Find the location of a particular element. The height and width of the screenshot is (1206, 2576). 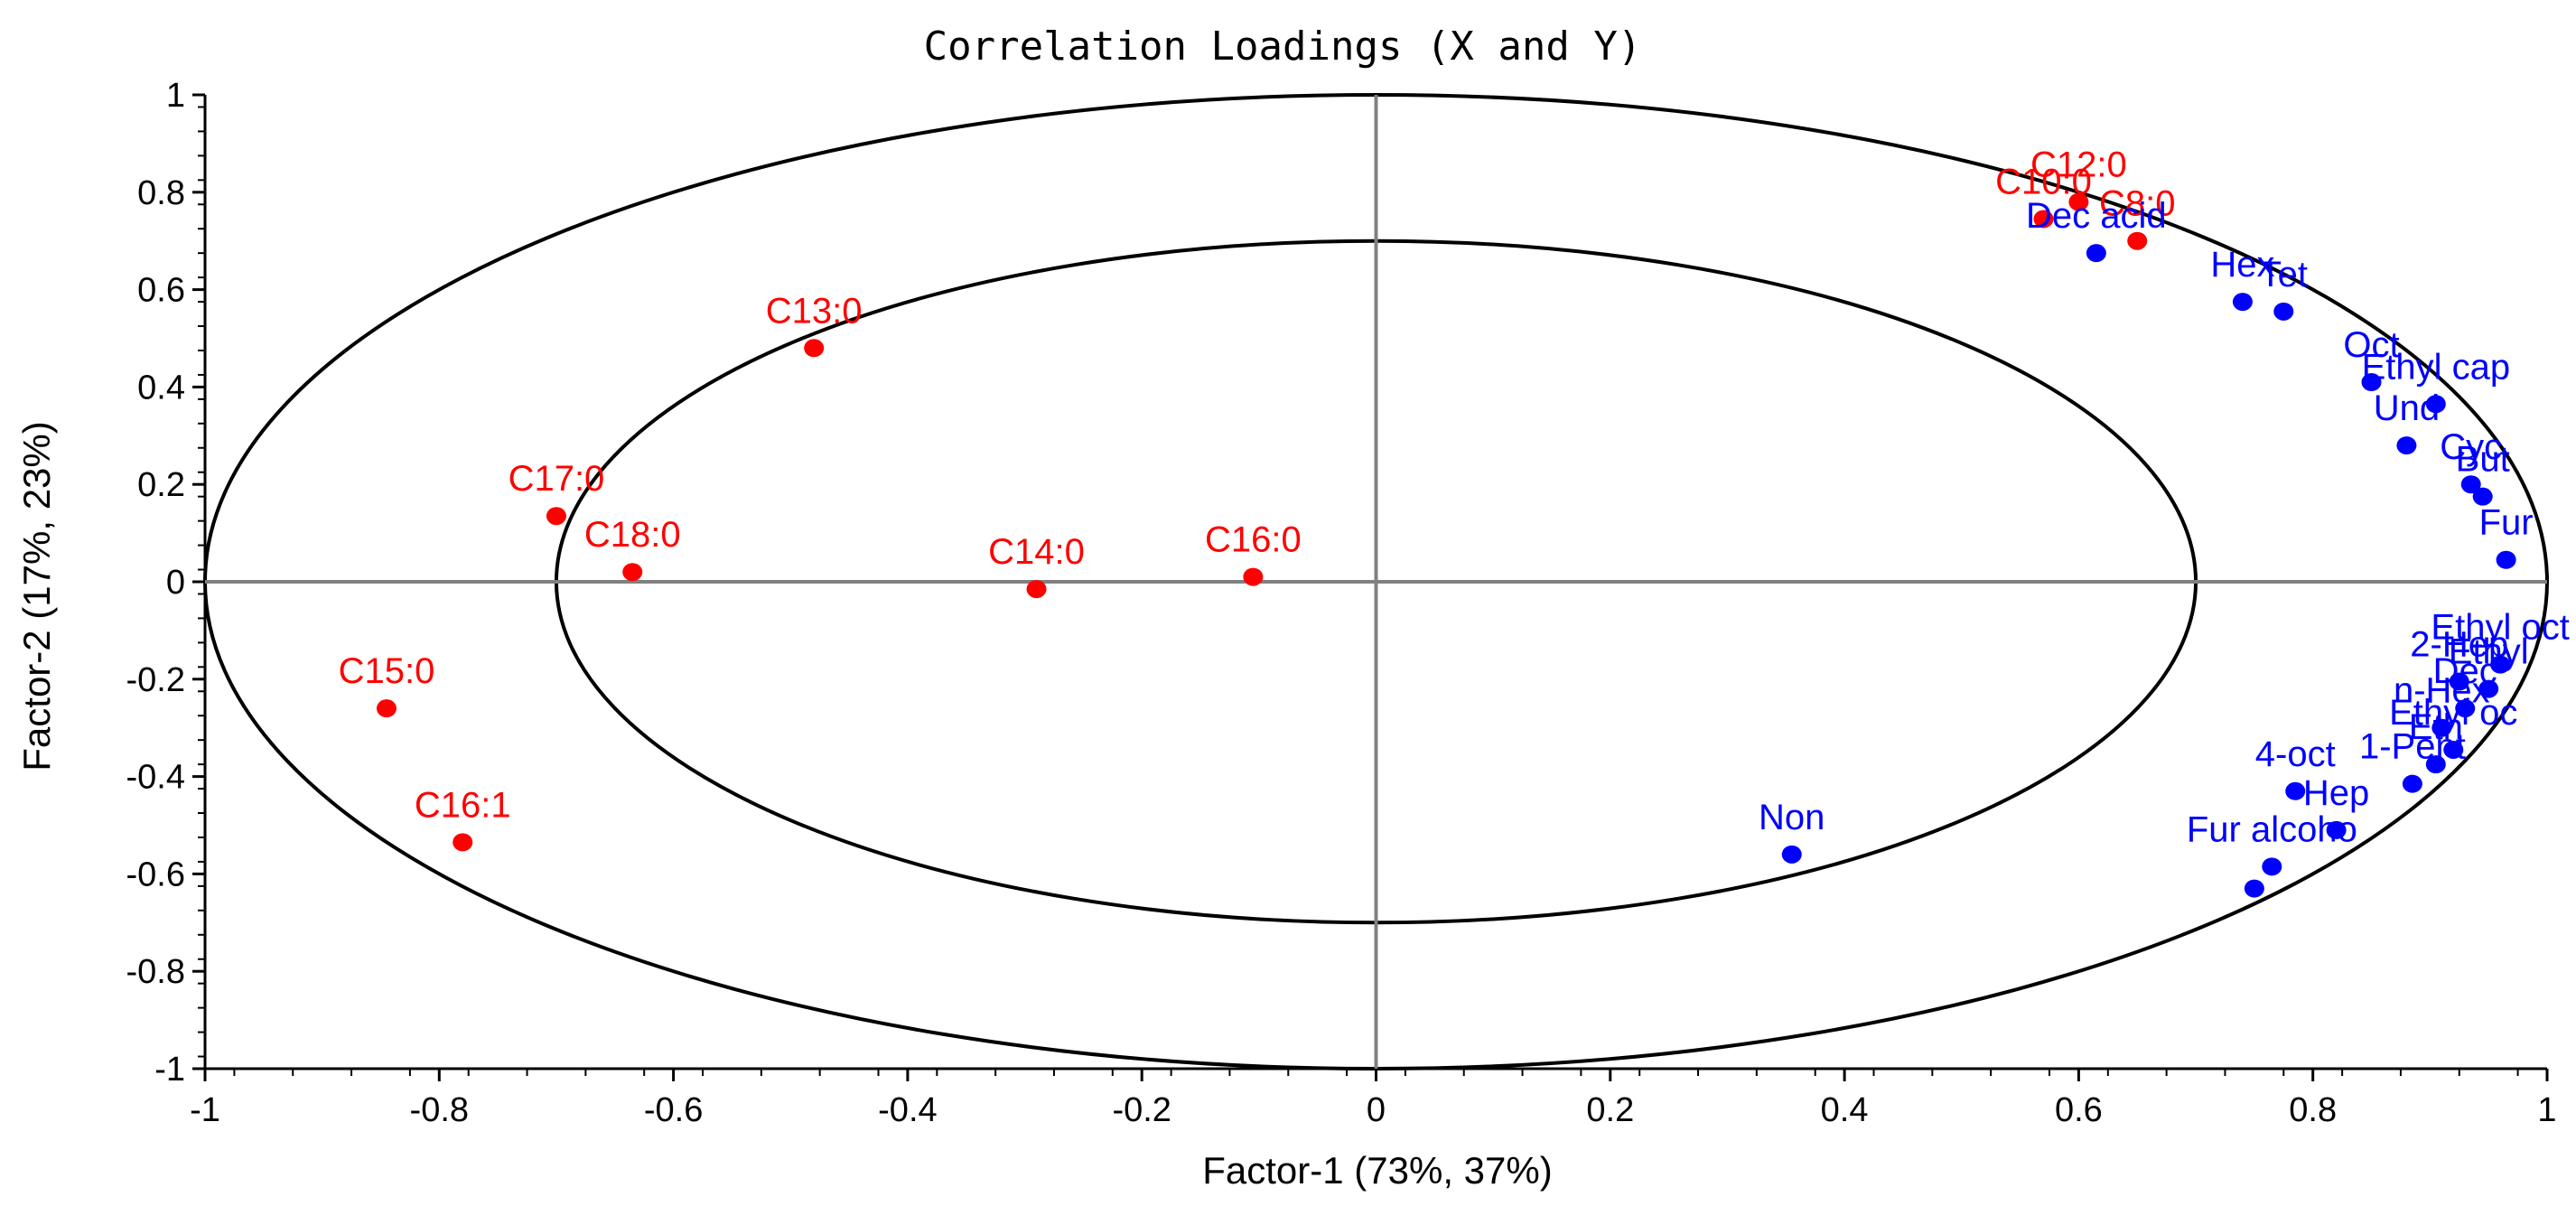

point-label: Ethyl is located at coordinates (2489, 652).